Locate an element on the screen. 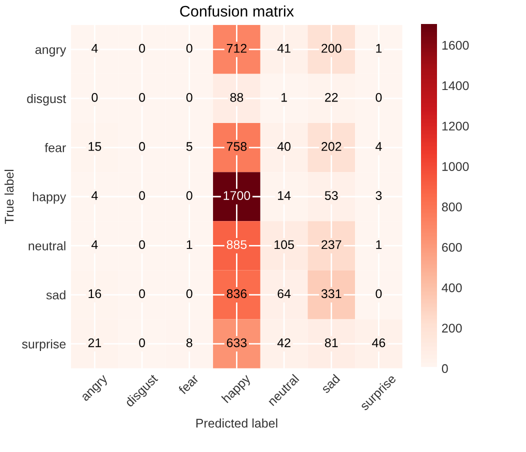 The width and height of the screenshot is (526, 452). y-axis-title: True label is located at coordinates (9, 197).